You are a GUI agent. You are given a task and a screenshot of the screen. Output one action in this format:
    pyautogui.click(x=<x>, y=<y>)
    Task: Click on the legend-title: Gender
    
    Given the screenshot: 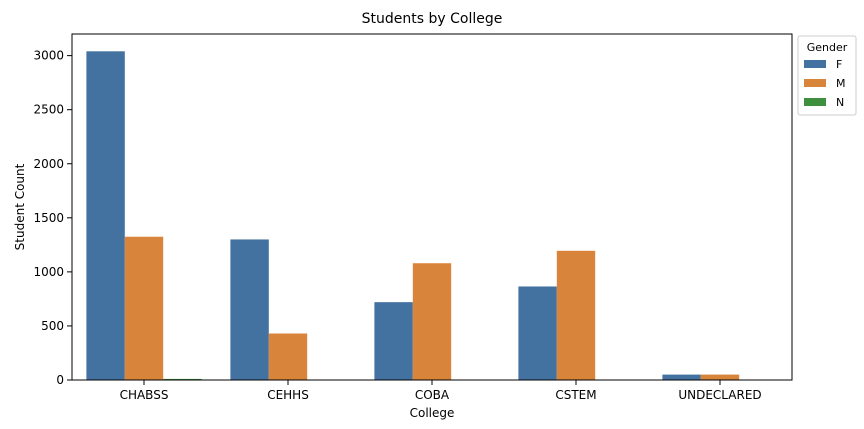 What is the action you would take?
    pyautogui.click(x=827, y=47)
    